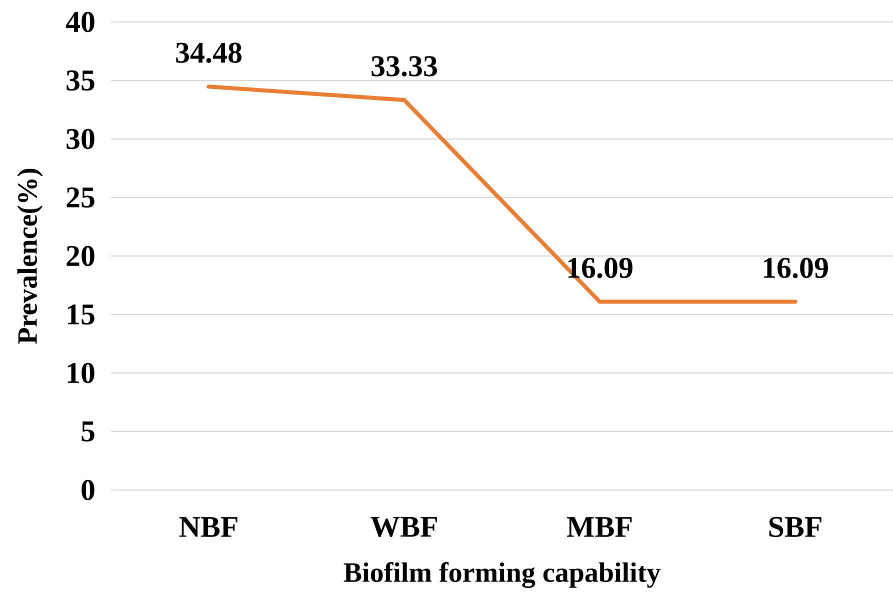 The height and width of the screenshot is (596, 893). Describe the element at coordinates (599, 527) in the screenshot. I see `x-tick-label: MBF` at that location.